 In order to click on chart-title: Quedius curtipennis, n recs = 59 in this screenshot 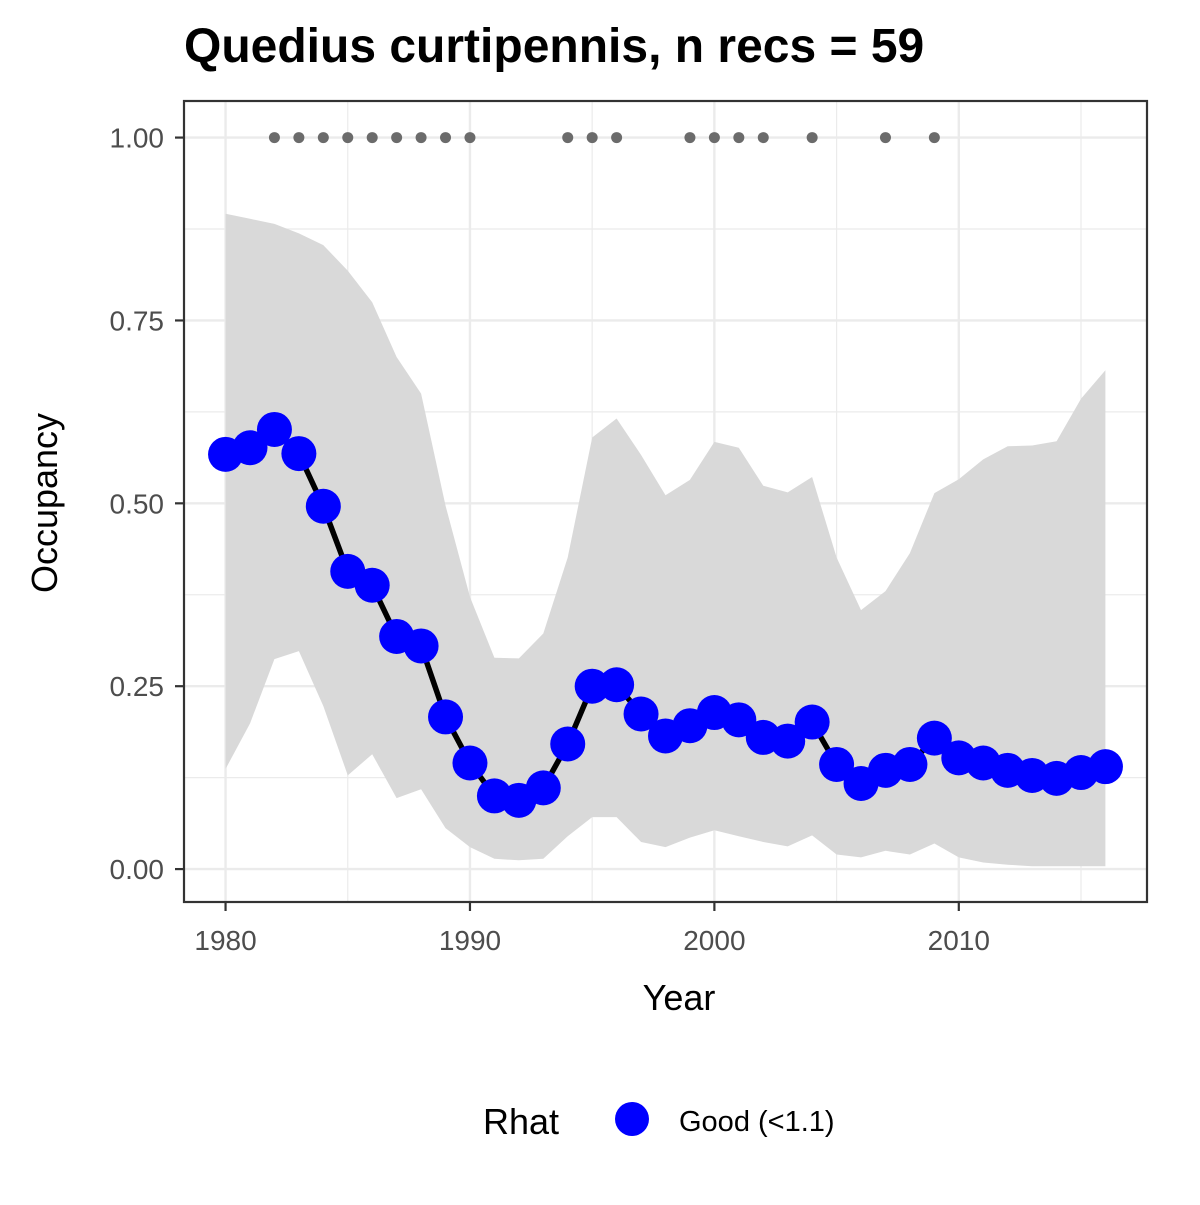, I will do `click(554, 46)`.